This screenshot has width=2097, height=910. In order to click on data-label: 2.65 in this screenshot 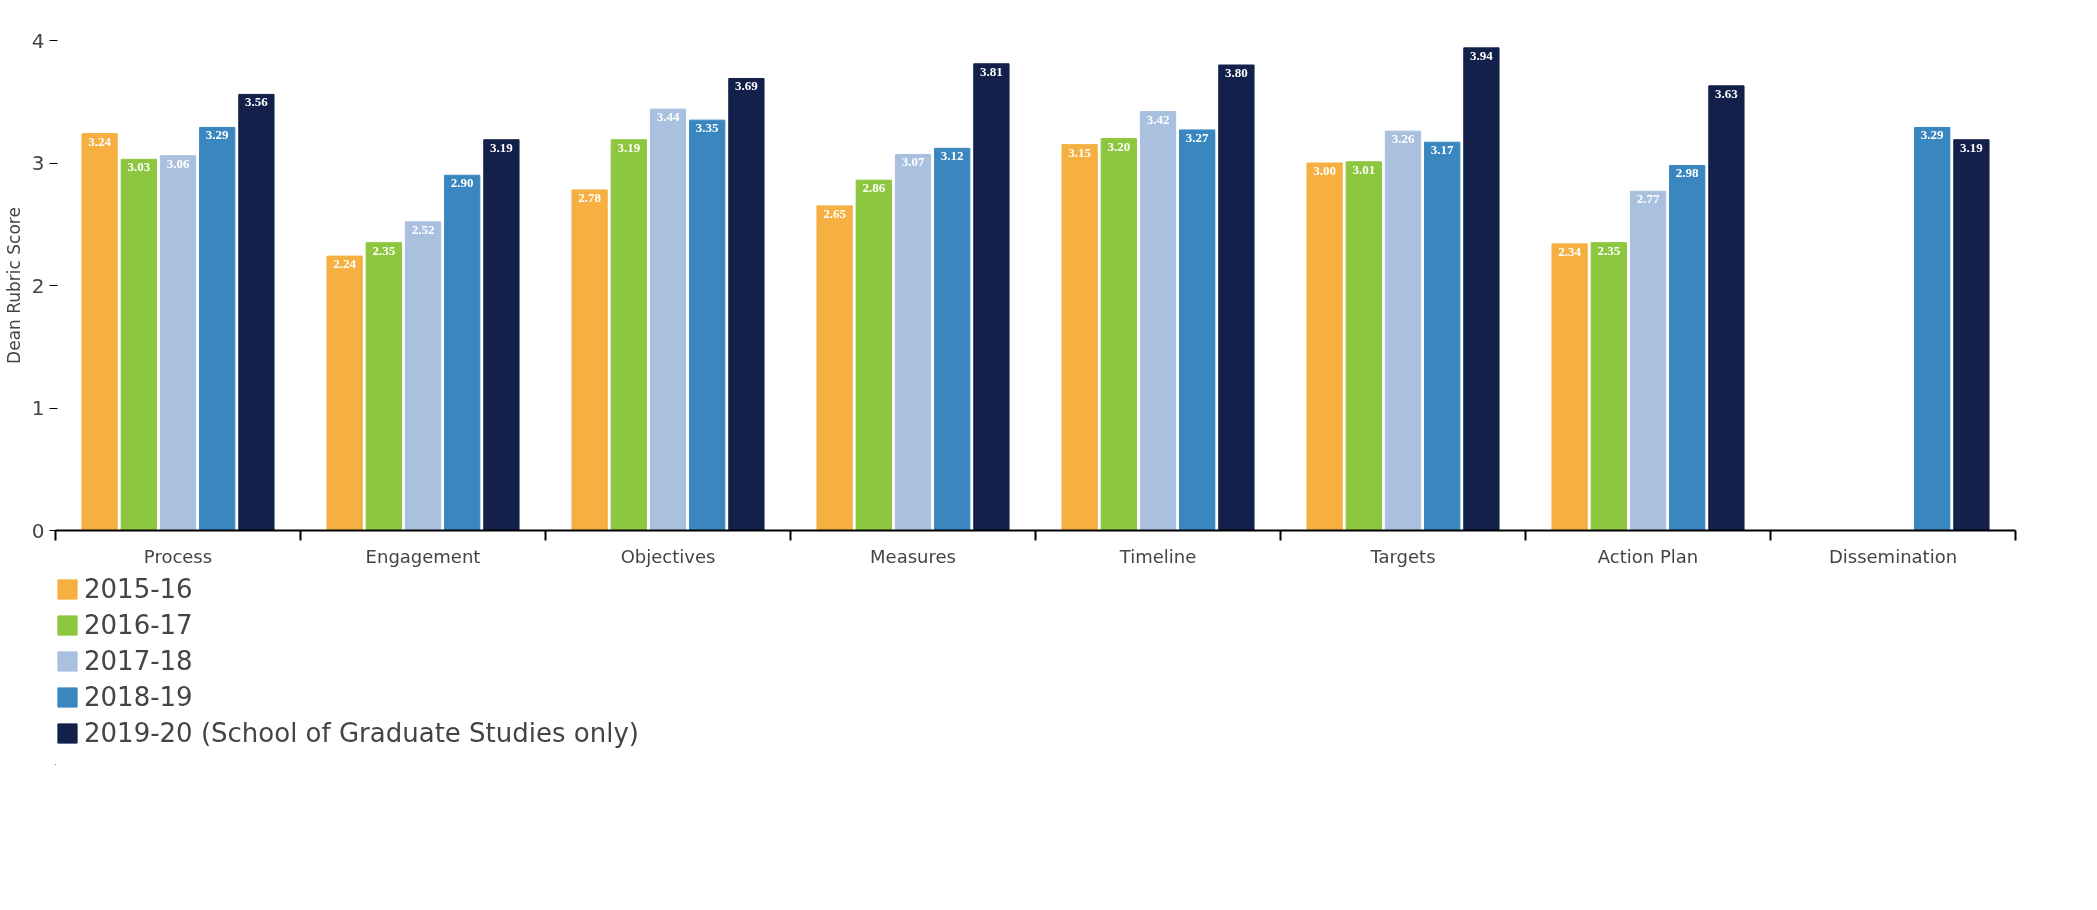, I will do `click(835, 213)`.